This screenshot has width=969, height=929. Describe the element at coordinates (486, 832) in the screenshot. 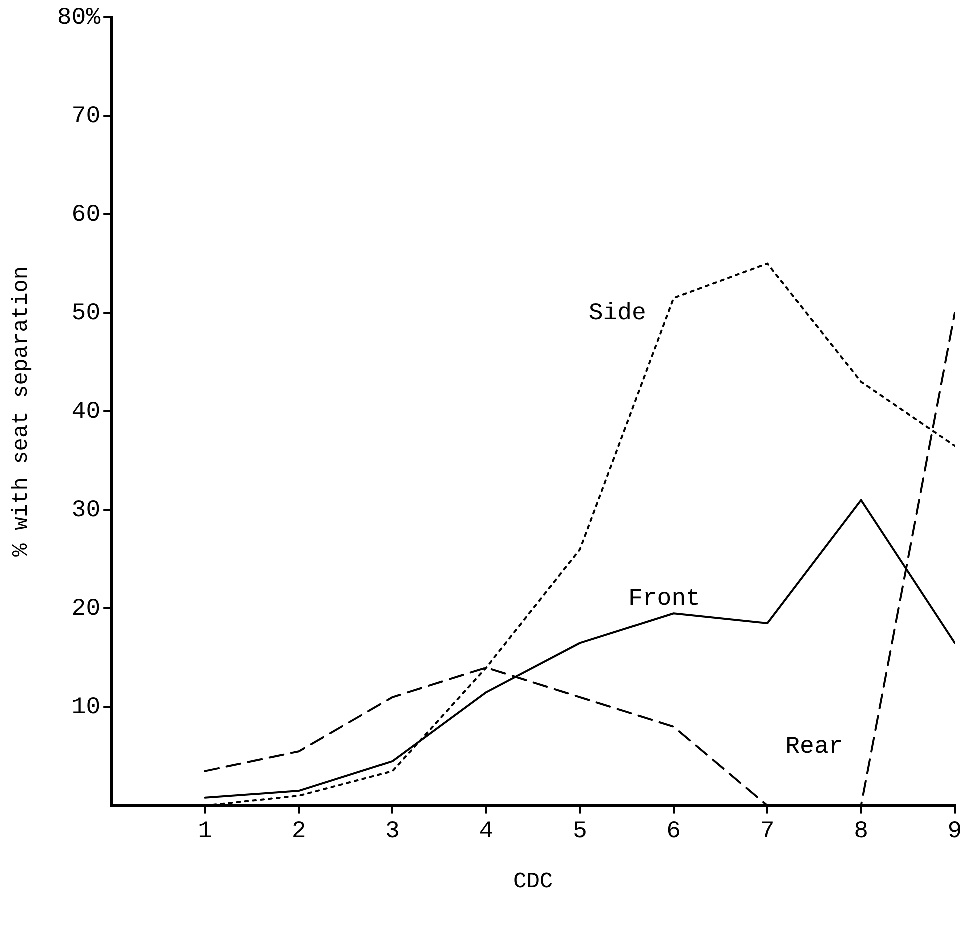

I see `x-tick-label: 4` at that location.